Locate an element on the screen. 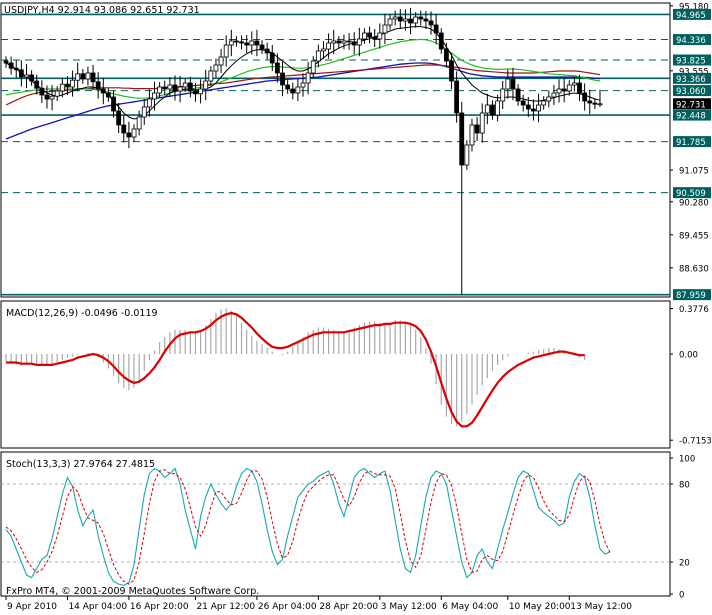 This screenshot has width=712, height=615. stoch-tick-label: 100 is located at coordinates (687, 460).